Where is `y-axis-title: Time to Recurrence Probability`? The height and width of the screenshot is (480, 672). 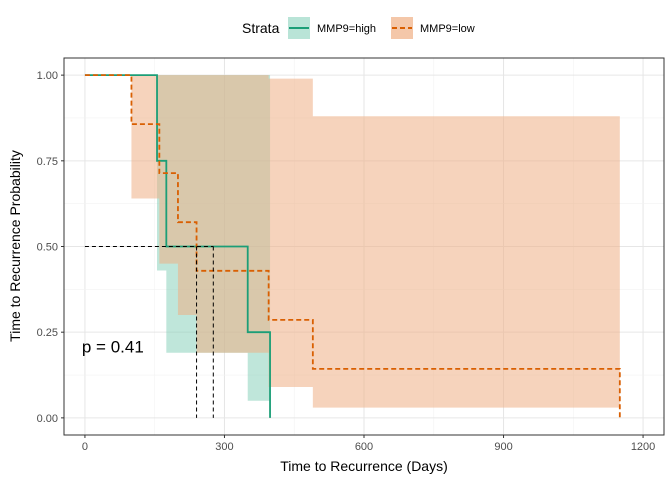 y-axis-title: Time to Recurrence Probability is located at coordinates (15, 246).